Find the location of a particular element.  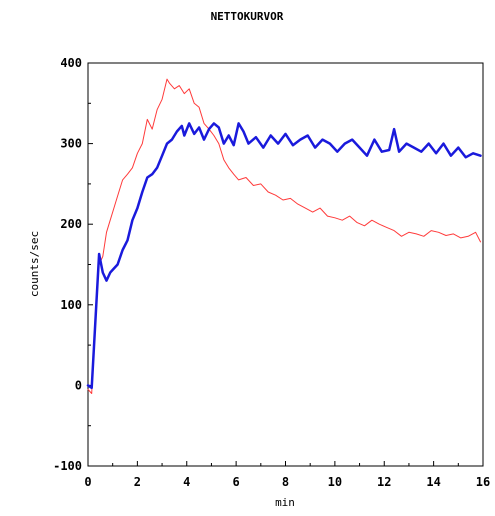

x-tick-label: 16 is located at coordinates (483, 482).